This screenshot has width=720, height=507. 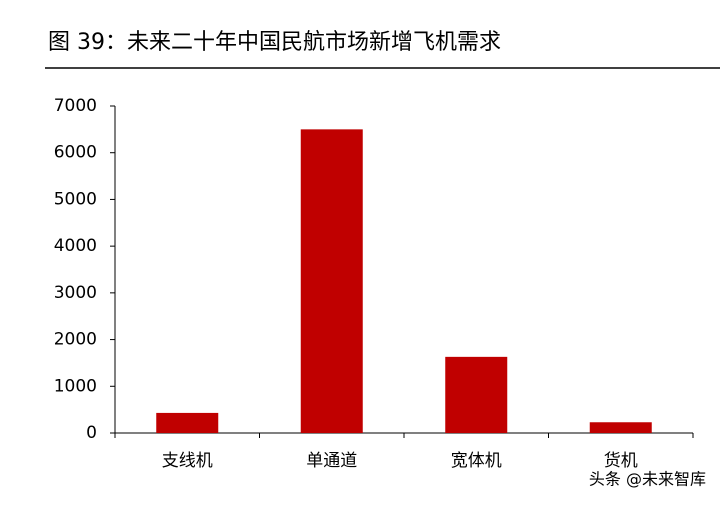 What do you see at coordinates (75, 340) in the screenshot?
I see `y-tick-label: 2000` at bounding box center [75, 340].